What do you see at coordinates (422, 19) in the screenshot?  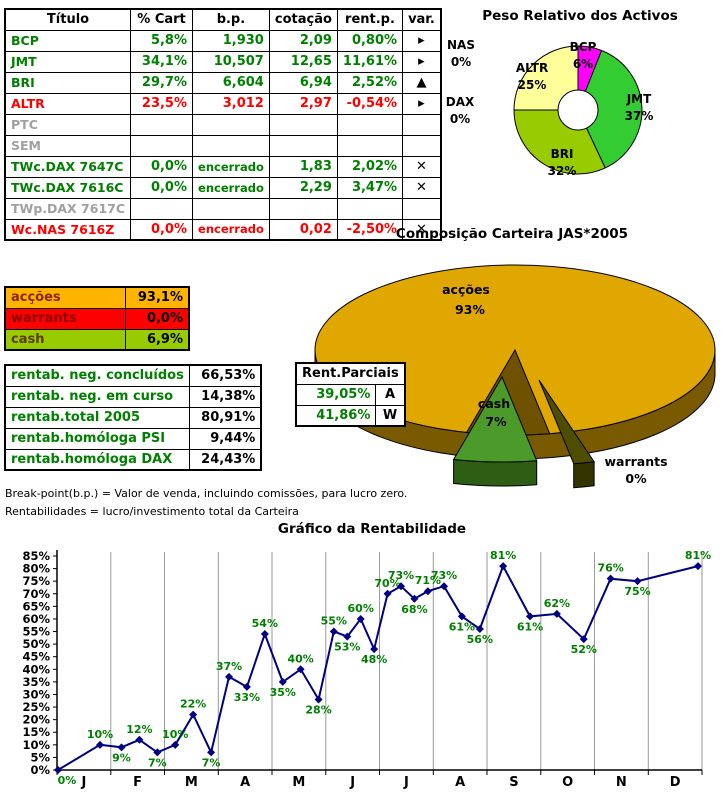 I see `main-table-column-header-5: var.` at bounding box center [422, 19].